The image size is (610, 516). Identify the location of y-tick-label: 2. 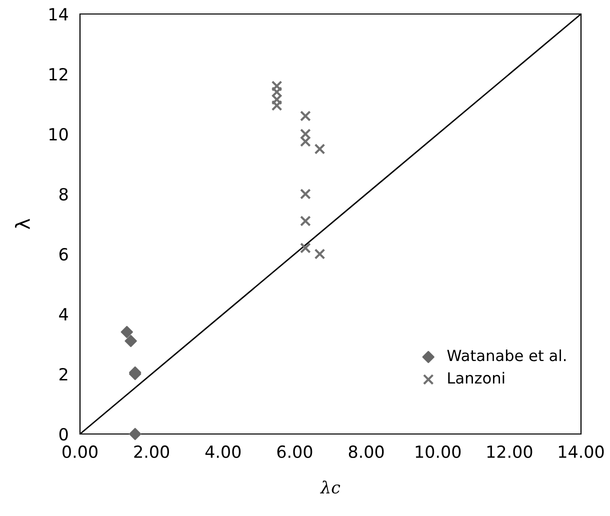
(64, 374).